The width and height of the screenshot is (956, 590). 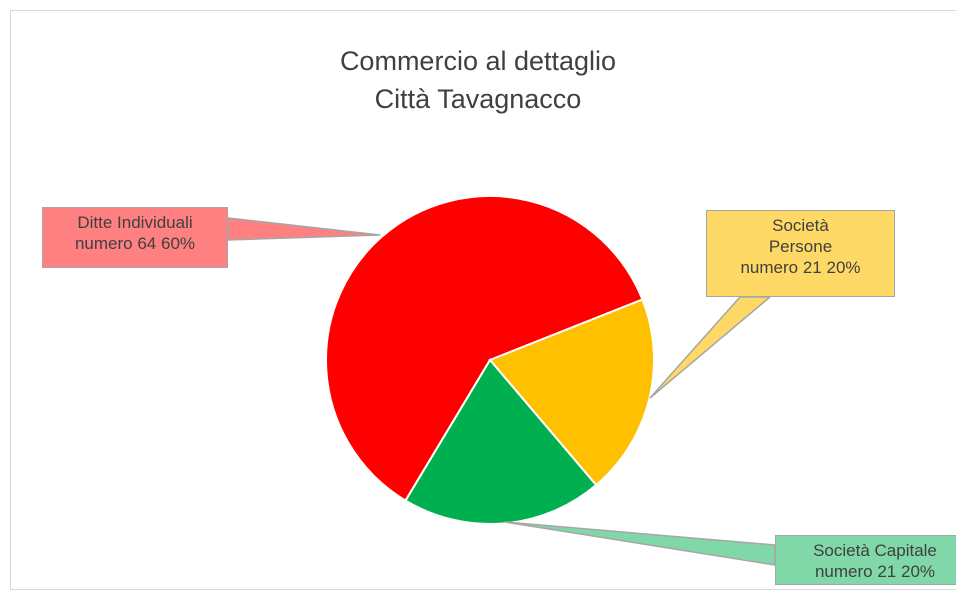 What do you see at coordinates (135, 222) in the screenshot?
I see `label-category: Ditte Individuali` at bounding box center [135, 222].